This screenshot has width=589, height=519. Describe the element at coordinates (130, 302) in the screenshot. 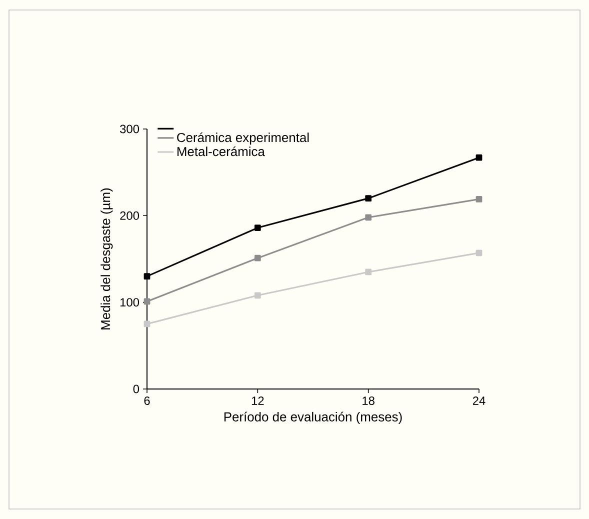

I see `y-tick-label: 100` at that location.